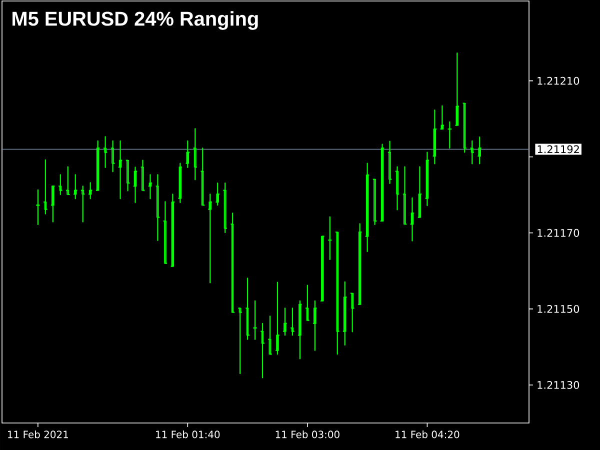 This screenshot has height=450, width=600. What do you see at coordinates (559, 80) in the screenshot?
I see `y-tick-label: 1.21210` at bounding box center [559, 80].